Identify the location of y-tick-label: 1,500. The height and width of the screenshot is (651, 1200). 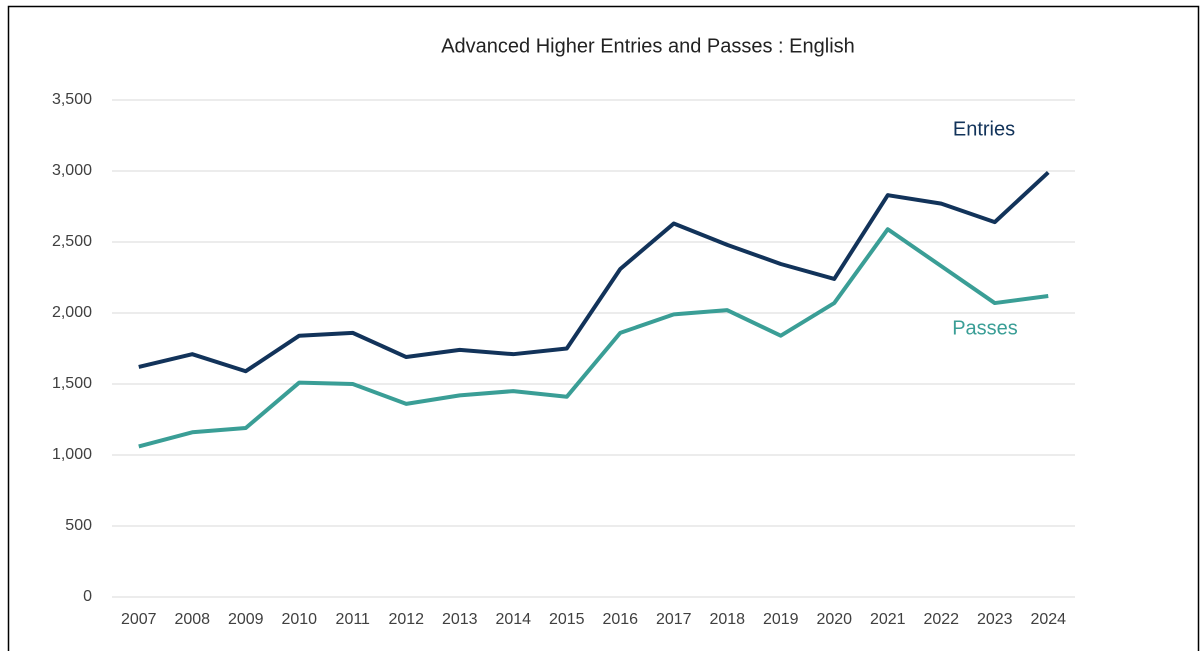
(72, 383).